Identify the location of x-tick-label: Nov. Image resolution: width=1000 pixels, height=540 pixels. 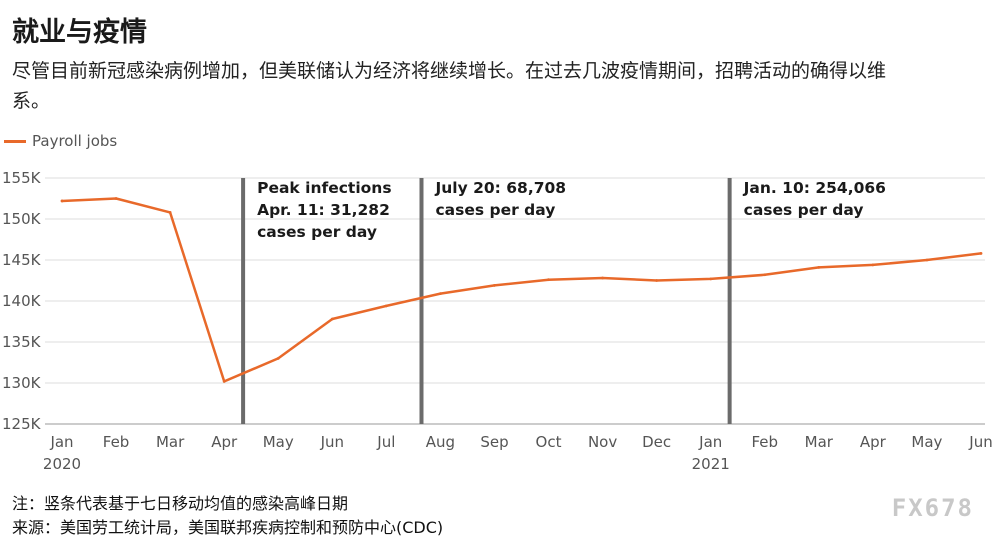
(602, 442).